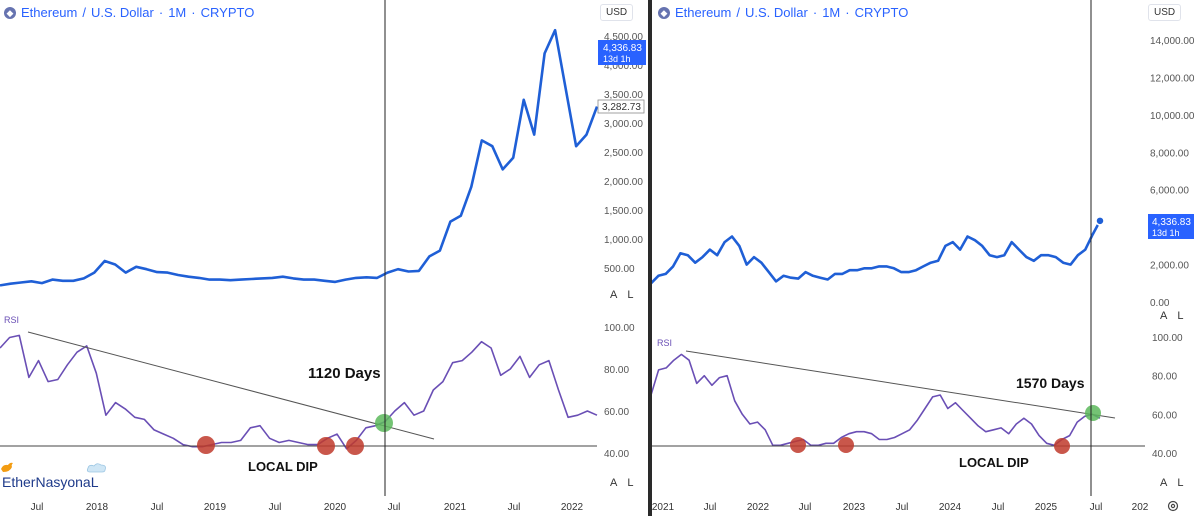 The width and height of the screenshot is (1199, 521). Describe the element at coordinates (623, 240) in the screenshot. I see `left-price-tick: 1,000.00` at that location.